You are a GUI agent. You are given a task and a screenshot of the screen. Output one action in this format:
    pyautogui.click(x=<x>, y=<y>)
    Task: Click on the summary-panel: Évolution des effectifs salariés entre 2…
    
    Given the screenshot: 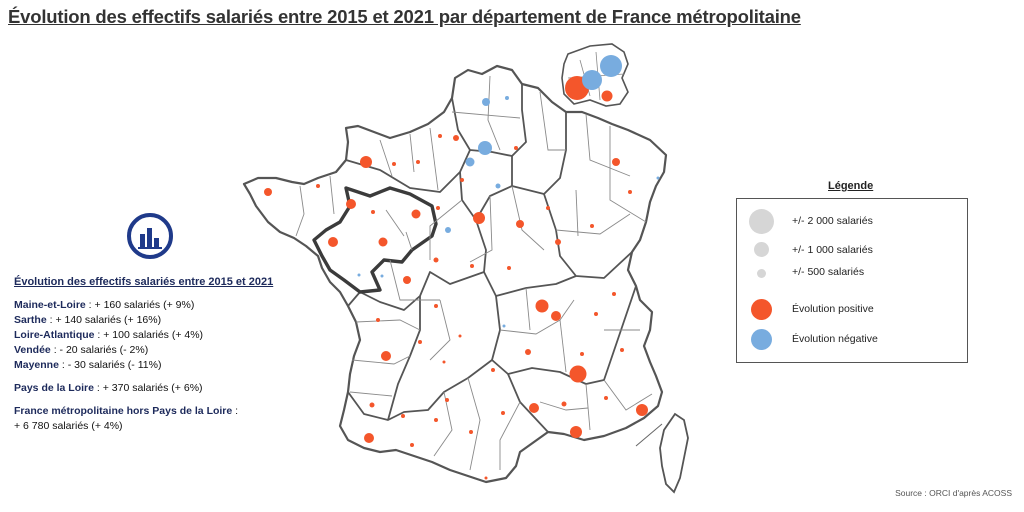 What is the action you would take?
    pyautogui.click(x=144, y=354)
    